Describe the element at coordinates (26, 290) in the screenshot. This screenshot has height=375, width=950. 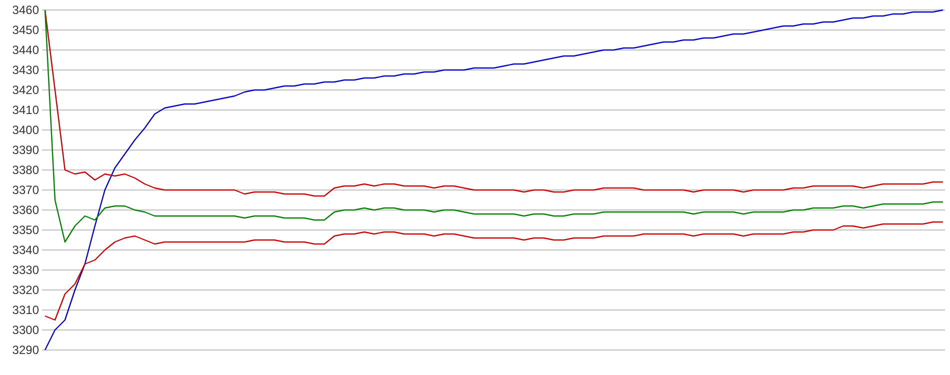
I see `y-tick-label: 3320` at that location.